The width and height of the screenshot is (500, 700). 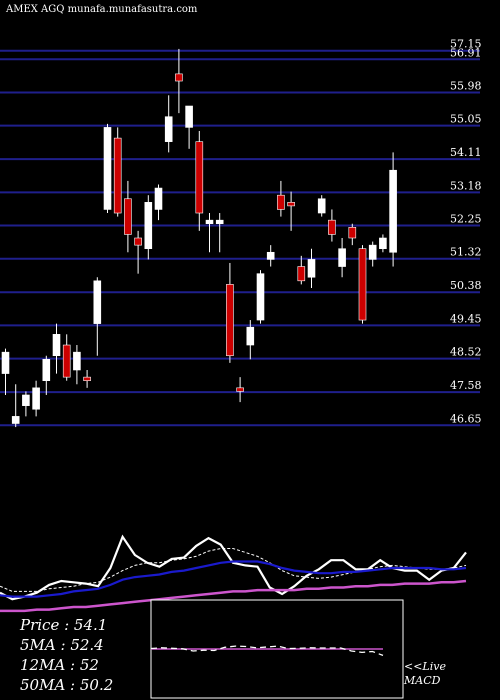 I want to click on legend-ma5: 5MA : 52.4, so click(x=62, y=645).